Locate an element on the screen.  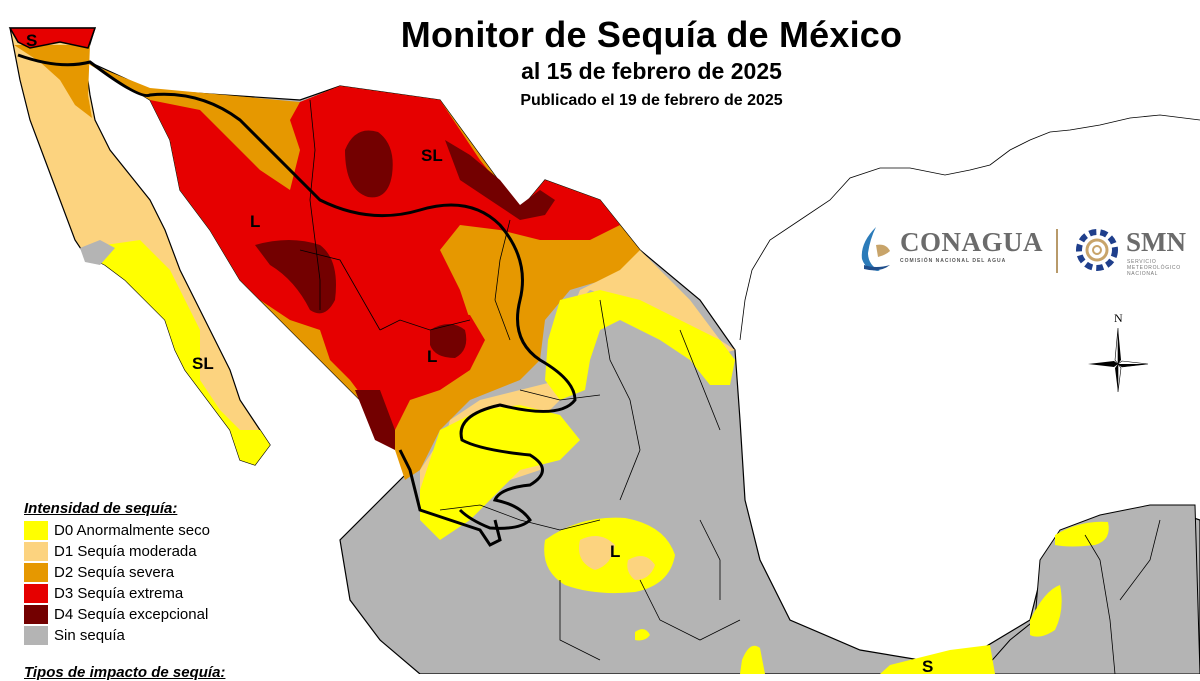
d0-region-central is located at coordinates (500, 472).